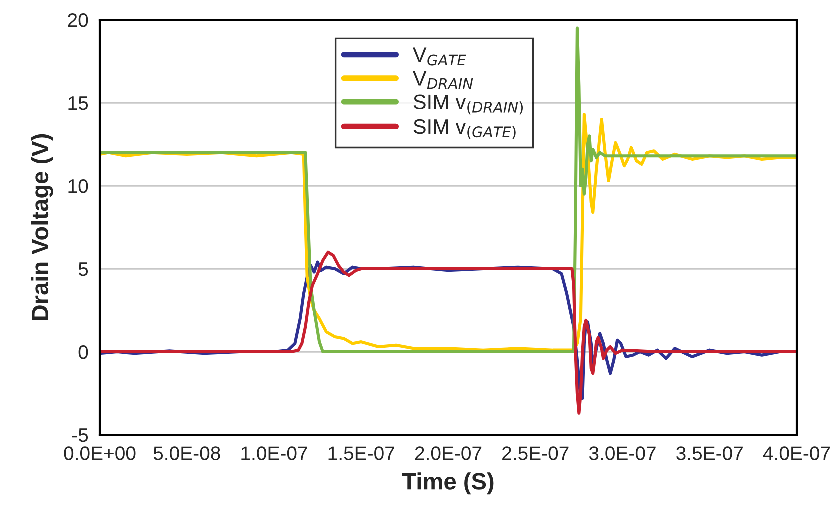 Image resolution: width=832 pixels, height=514 pixels. I want to click on x-tick-label: 4.0E-07, so click(796, 453).